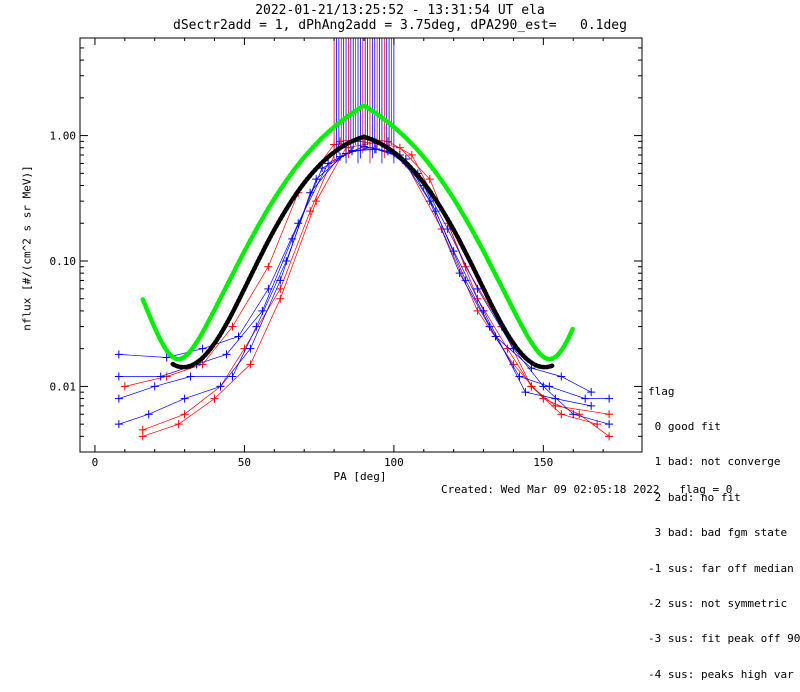  I want to click on x-axis-label: PA [deg], so click(360, 476).